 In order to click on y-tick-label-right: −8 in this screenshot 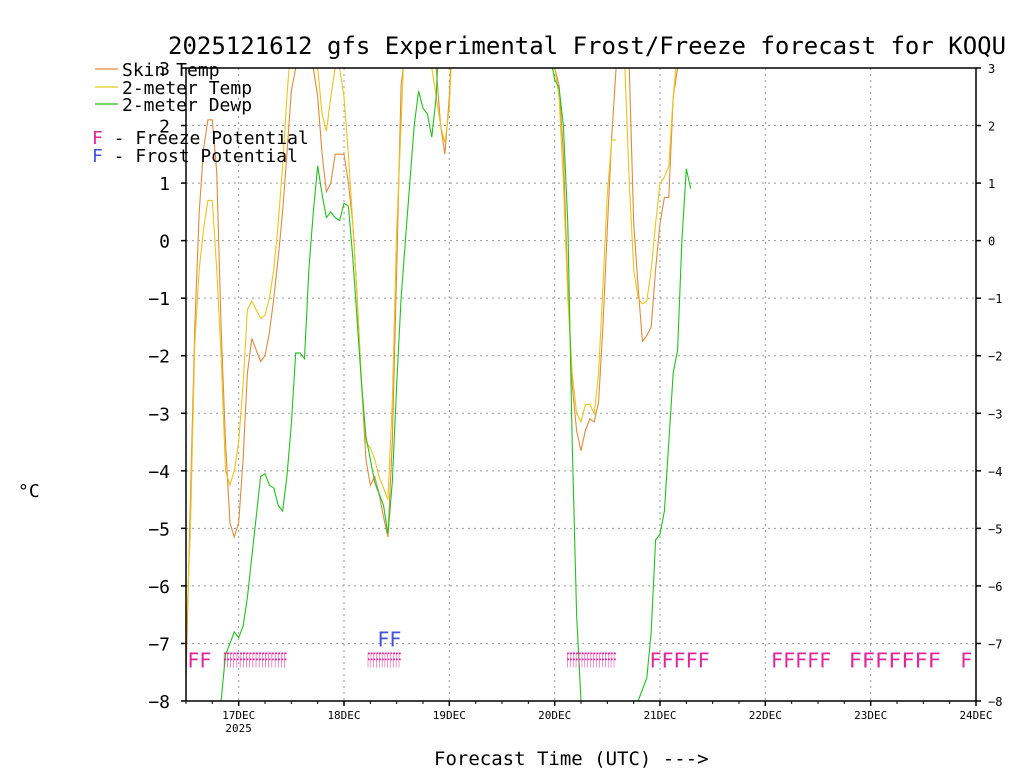, I will do `click(995, 702)`.